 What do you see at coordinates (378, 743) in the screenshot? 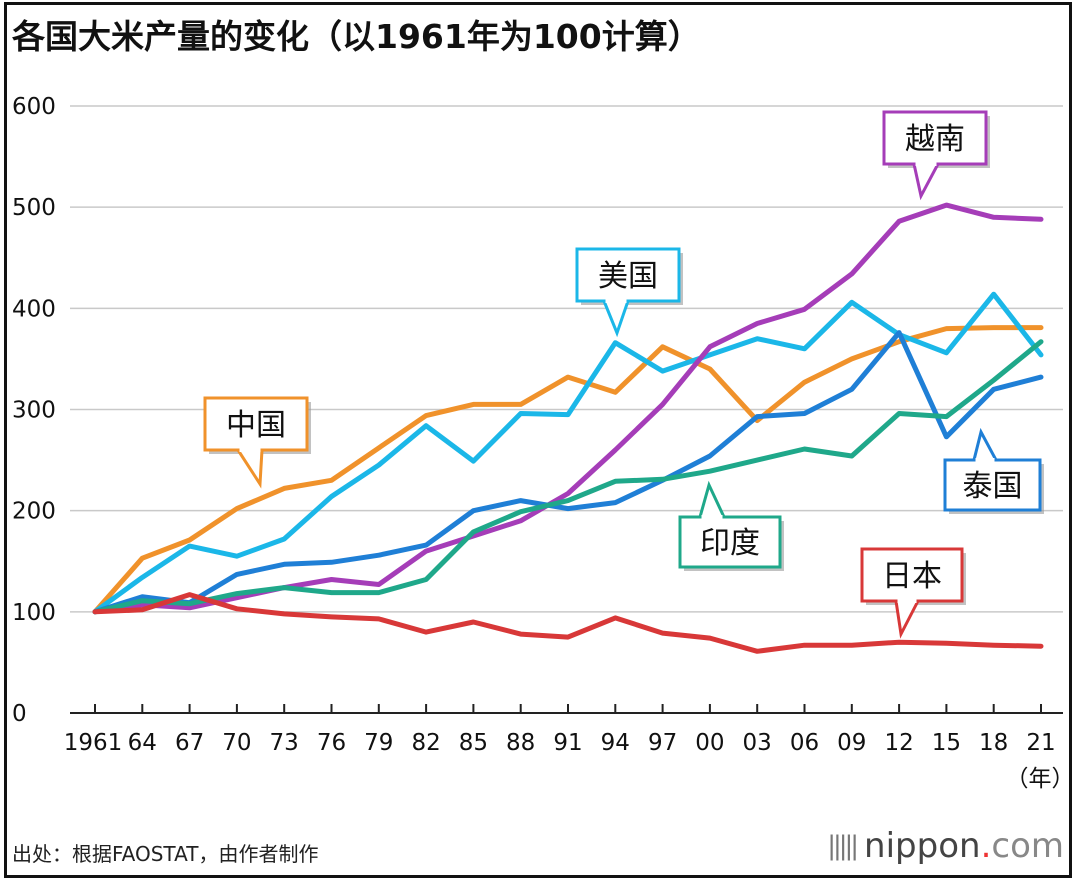
I see `x-tick-label: 79` at bounding box center [378, 743].